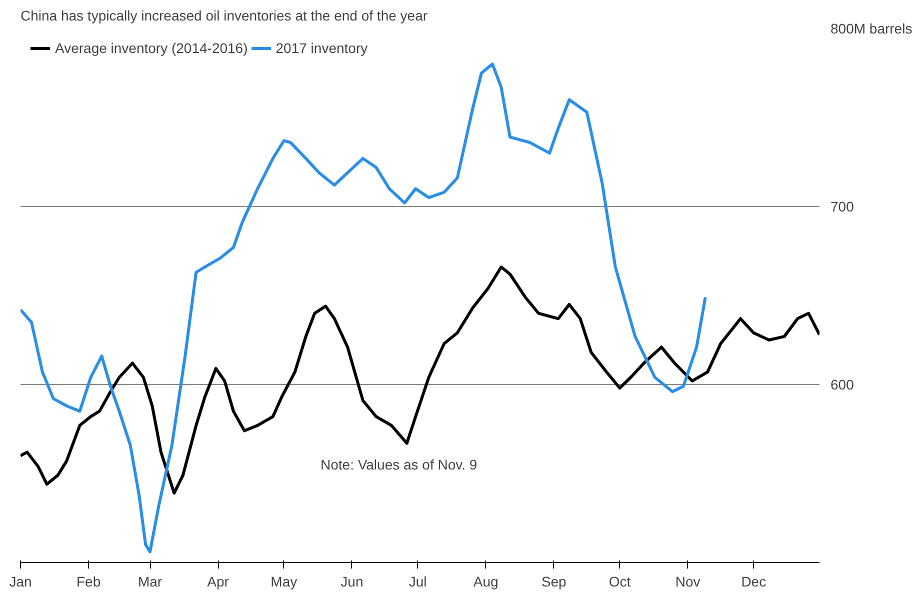 The image size is (915, 592). What do you see at coordinates (619, 582) in the screenshot?
I see `x-tick-label: Oct` at bounding box center [619, 582].